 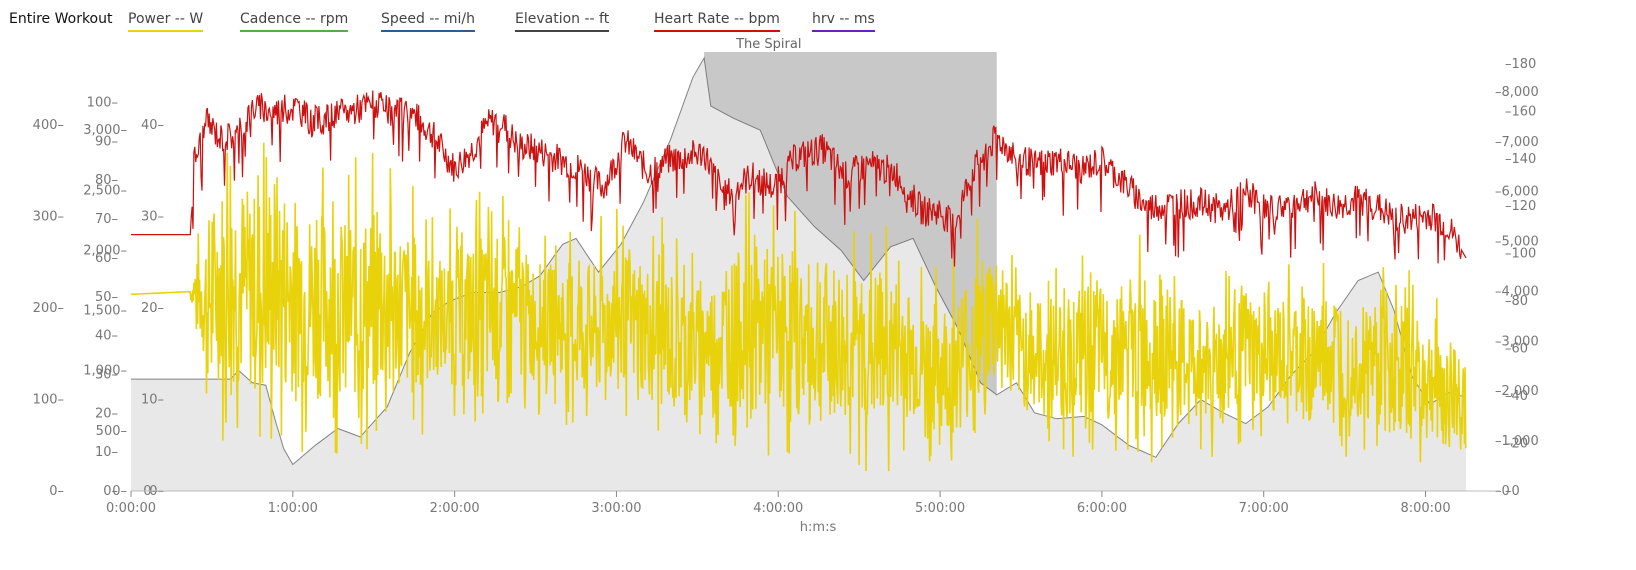 What do you see at coordinates (106, 413) in the screenshot?
I see `heart-rate-axis-tick: 20–` at bounding box center [106, 413].